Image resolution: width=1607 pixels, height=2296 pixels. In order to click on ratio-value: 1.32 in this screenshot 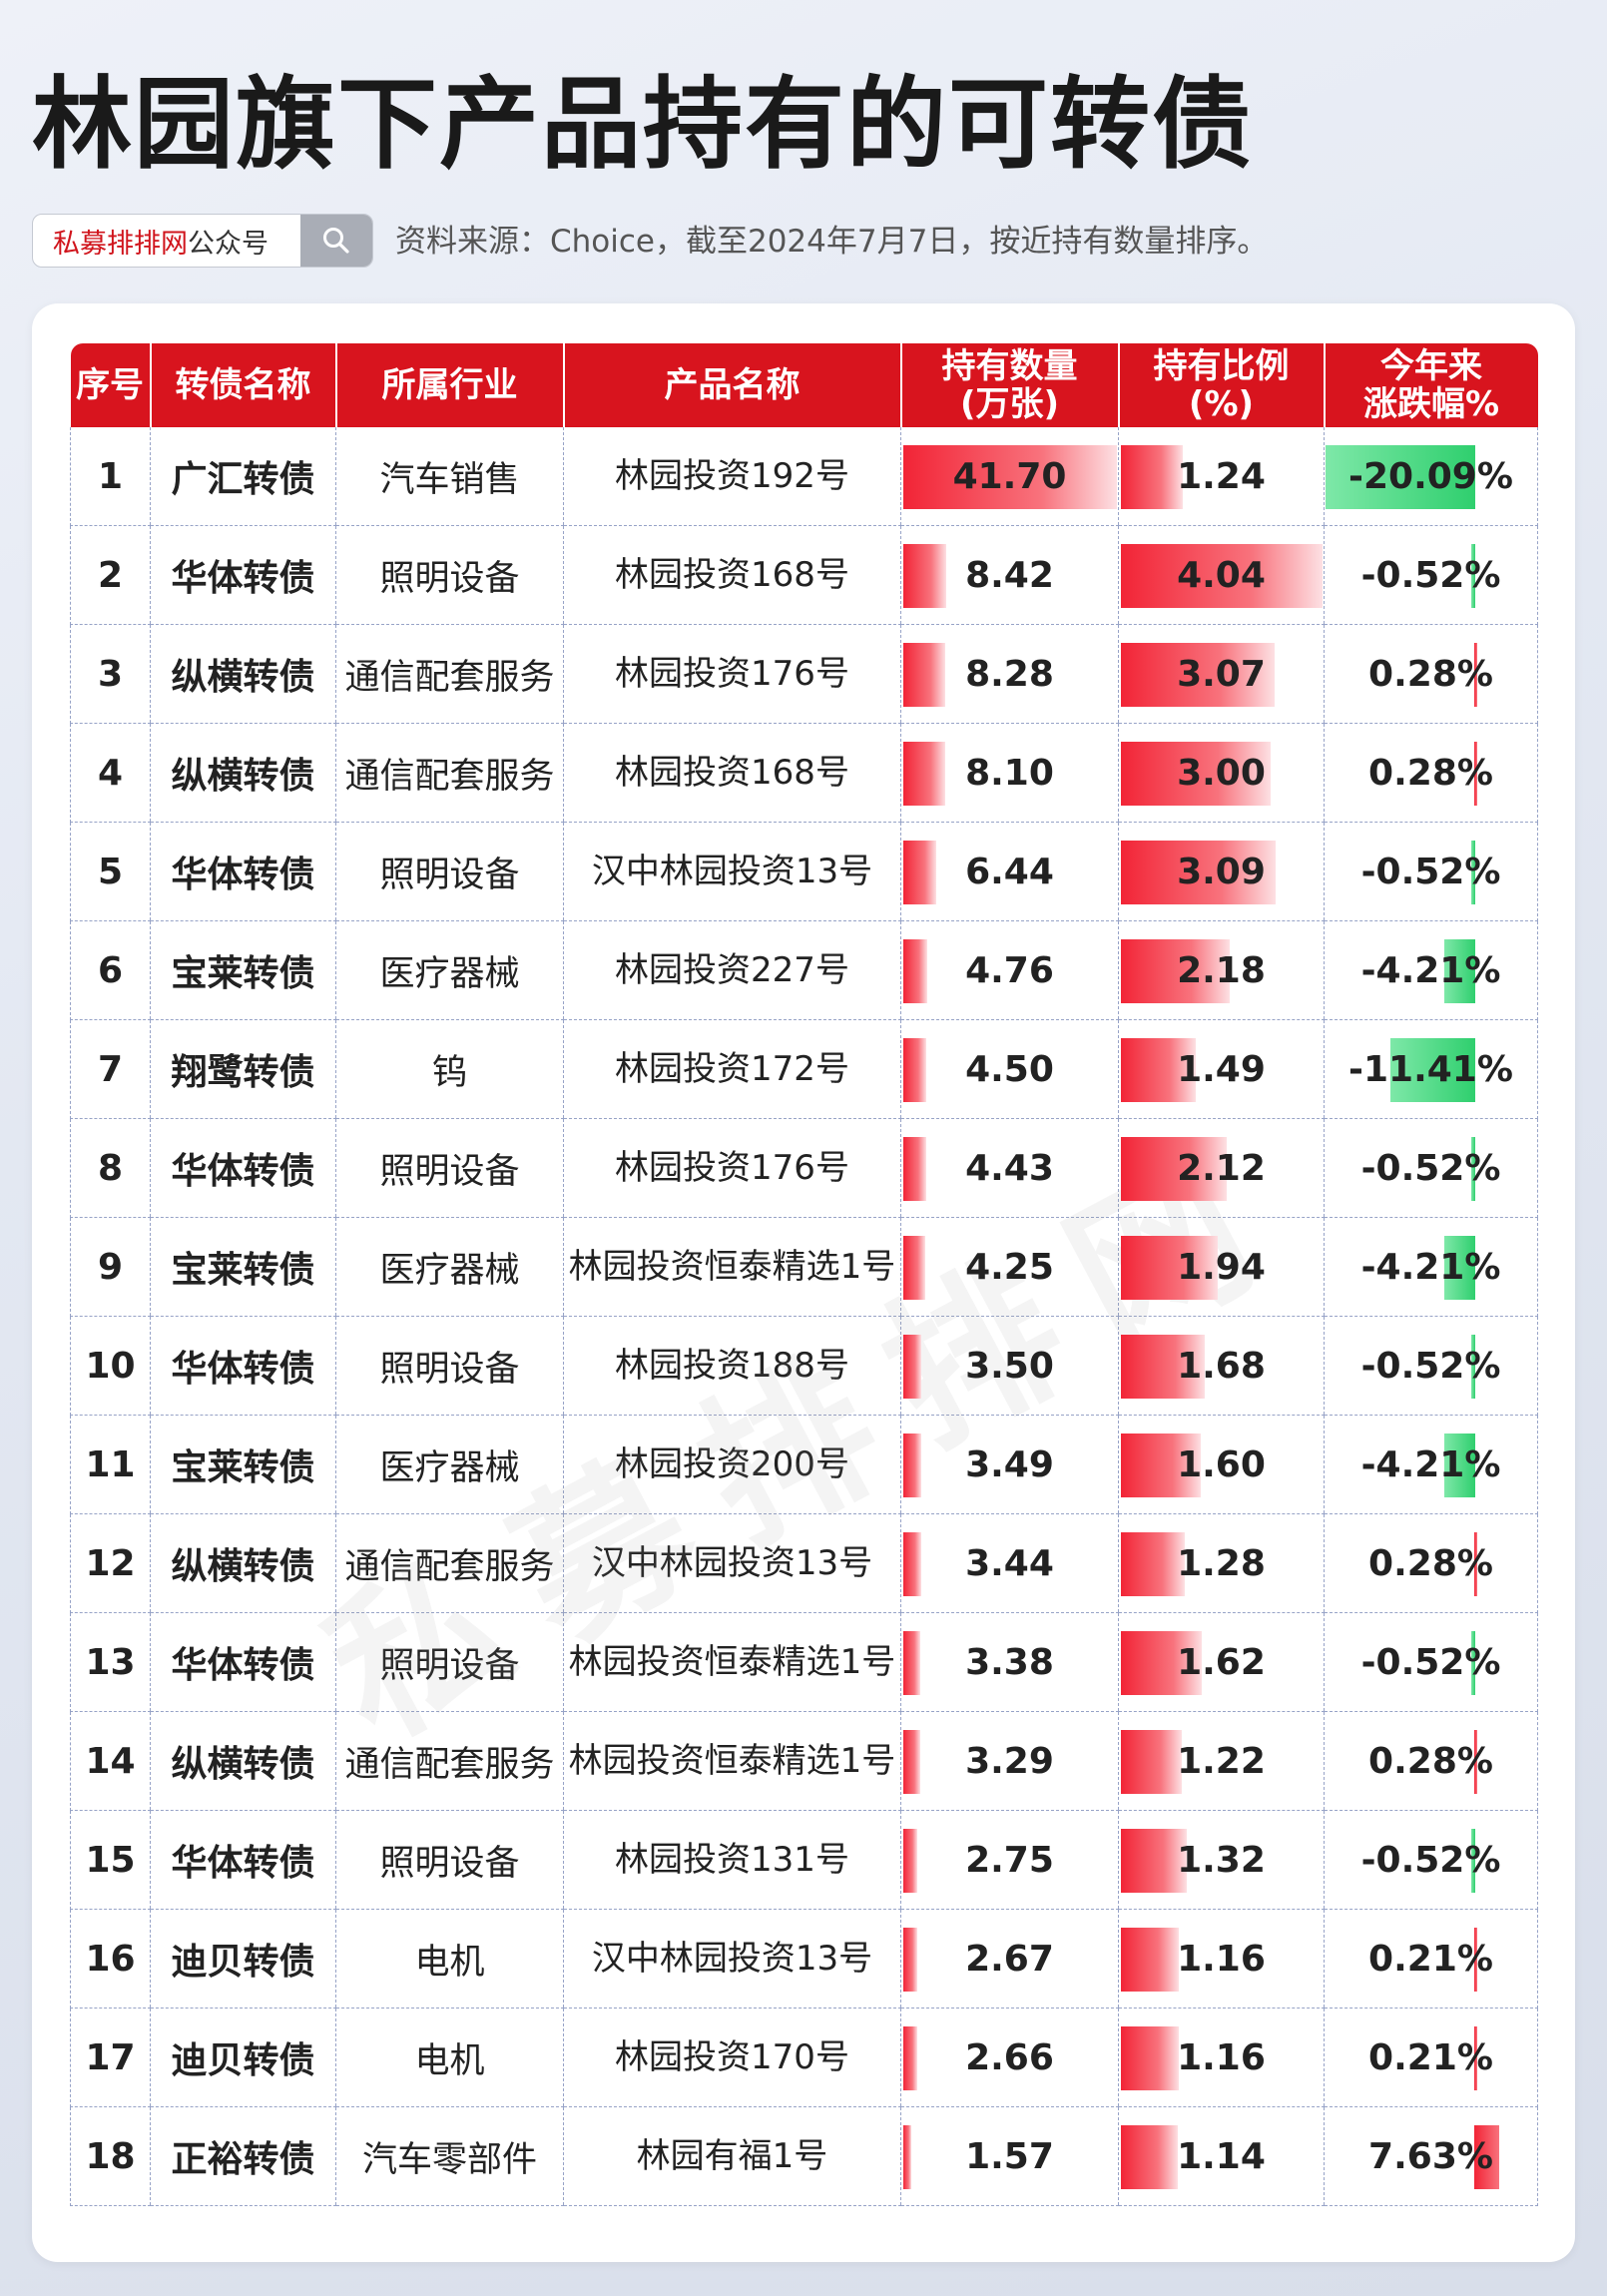, I will do `click(1221, 1860)`.